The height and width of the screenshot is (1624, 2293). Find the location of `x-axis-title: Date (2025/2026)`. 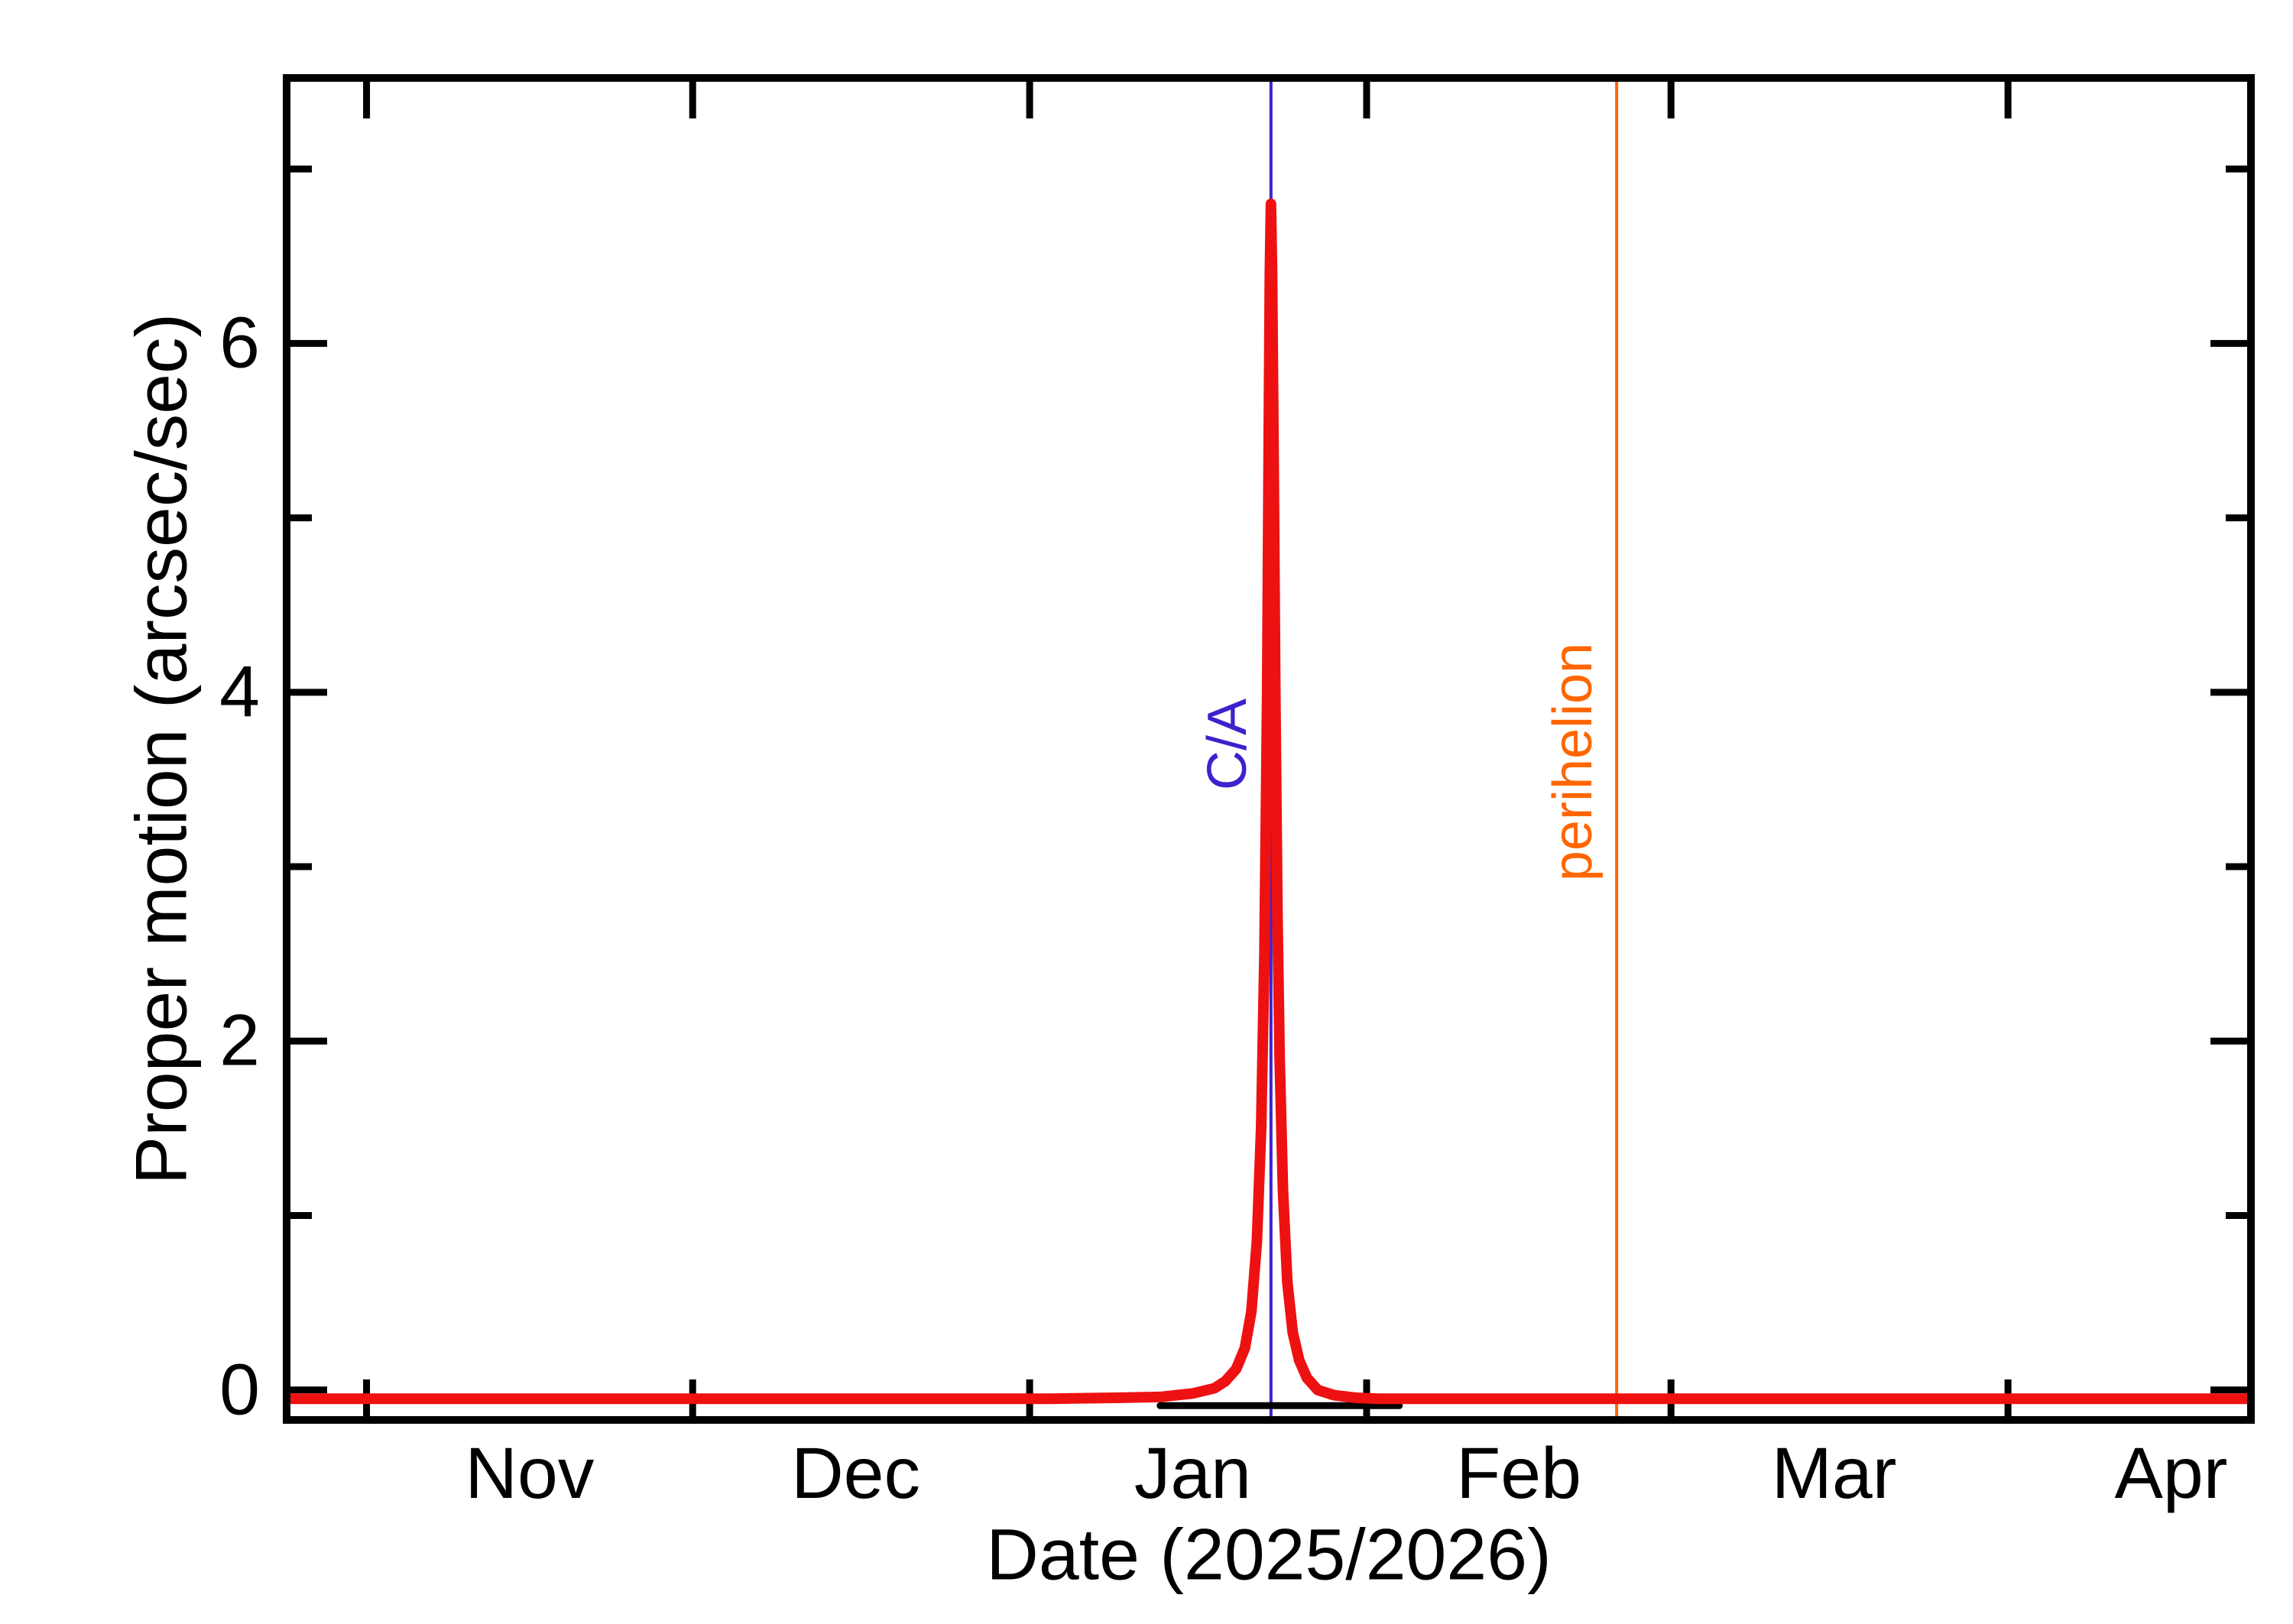

x-axis-title: Date (2025/2026) is located at coordinates (1269, 1555).